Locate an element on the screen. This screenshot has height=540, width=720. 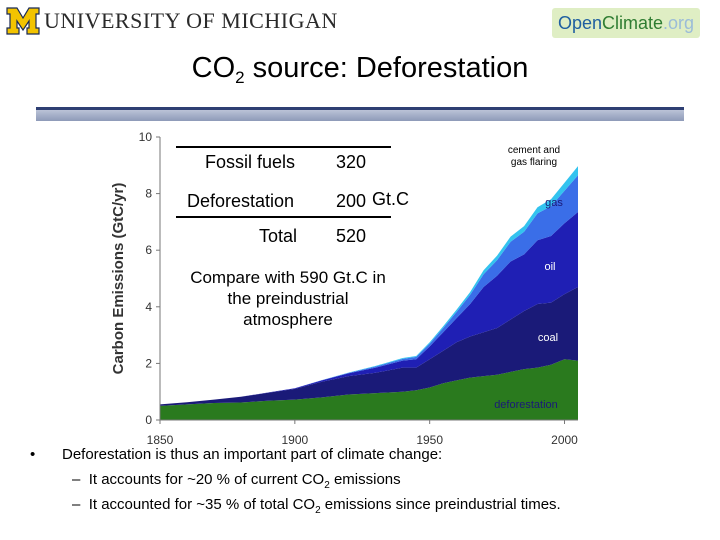
logo-org: .org is located at coordinates (679, 22).